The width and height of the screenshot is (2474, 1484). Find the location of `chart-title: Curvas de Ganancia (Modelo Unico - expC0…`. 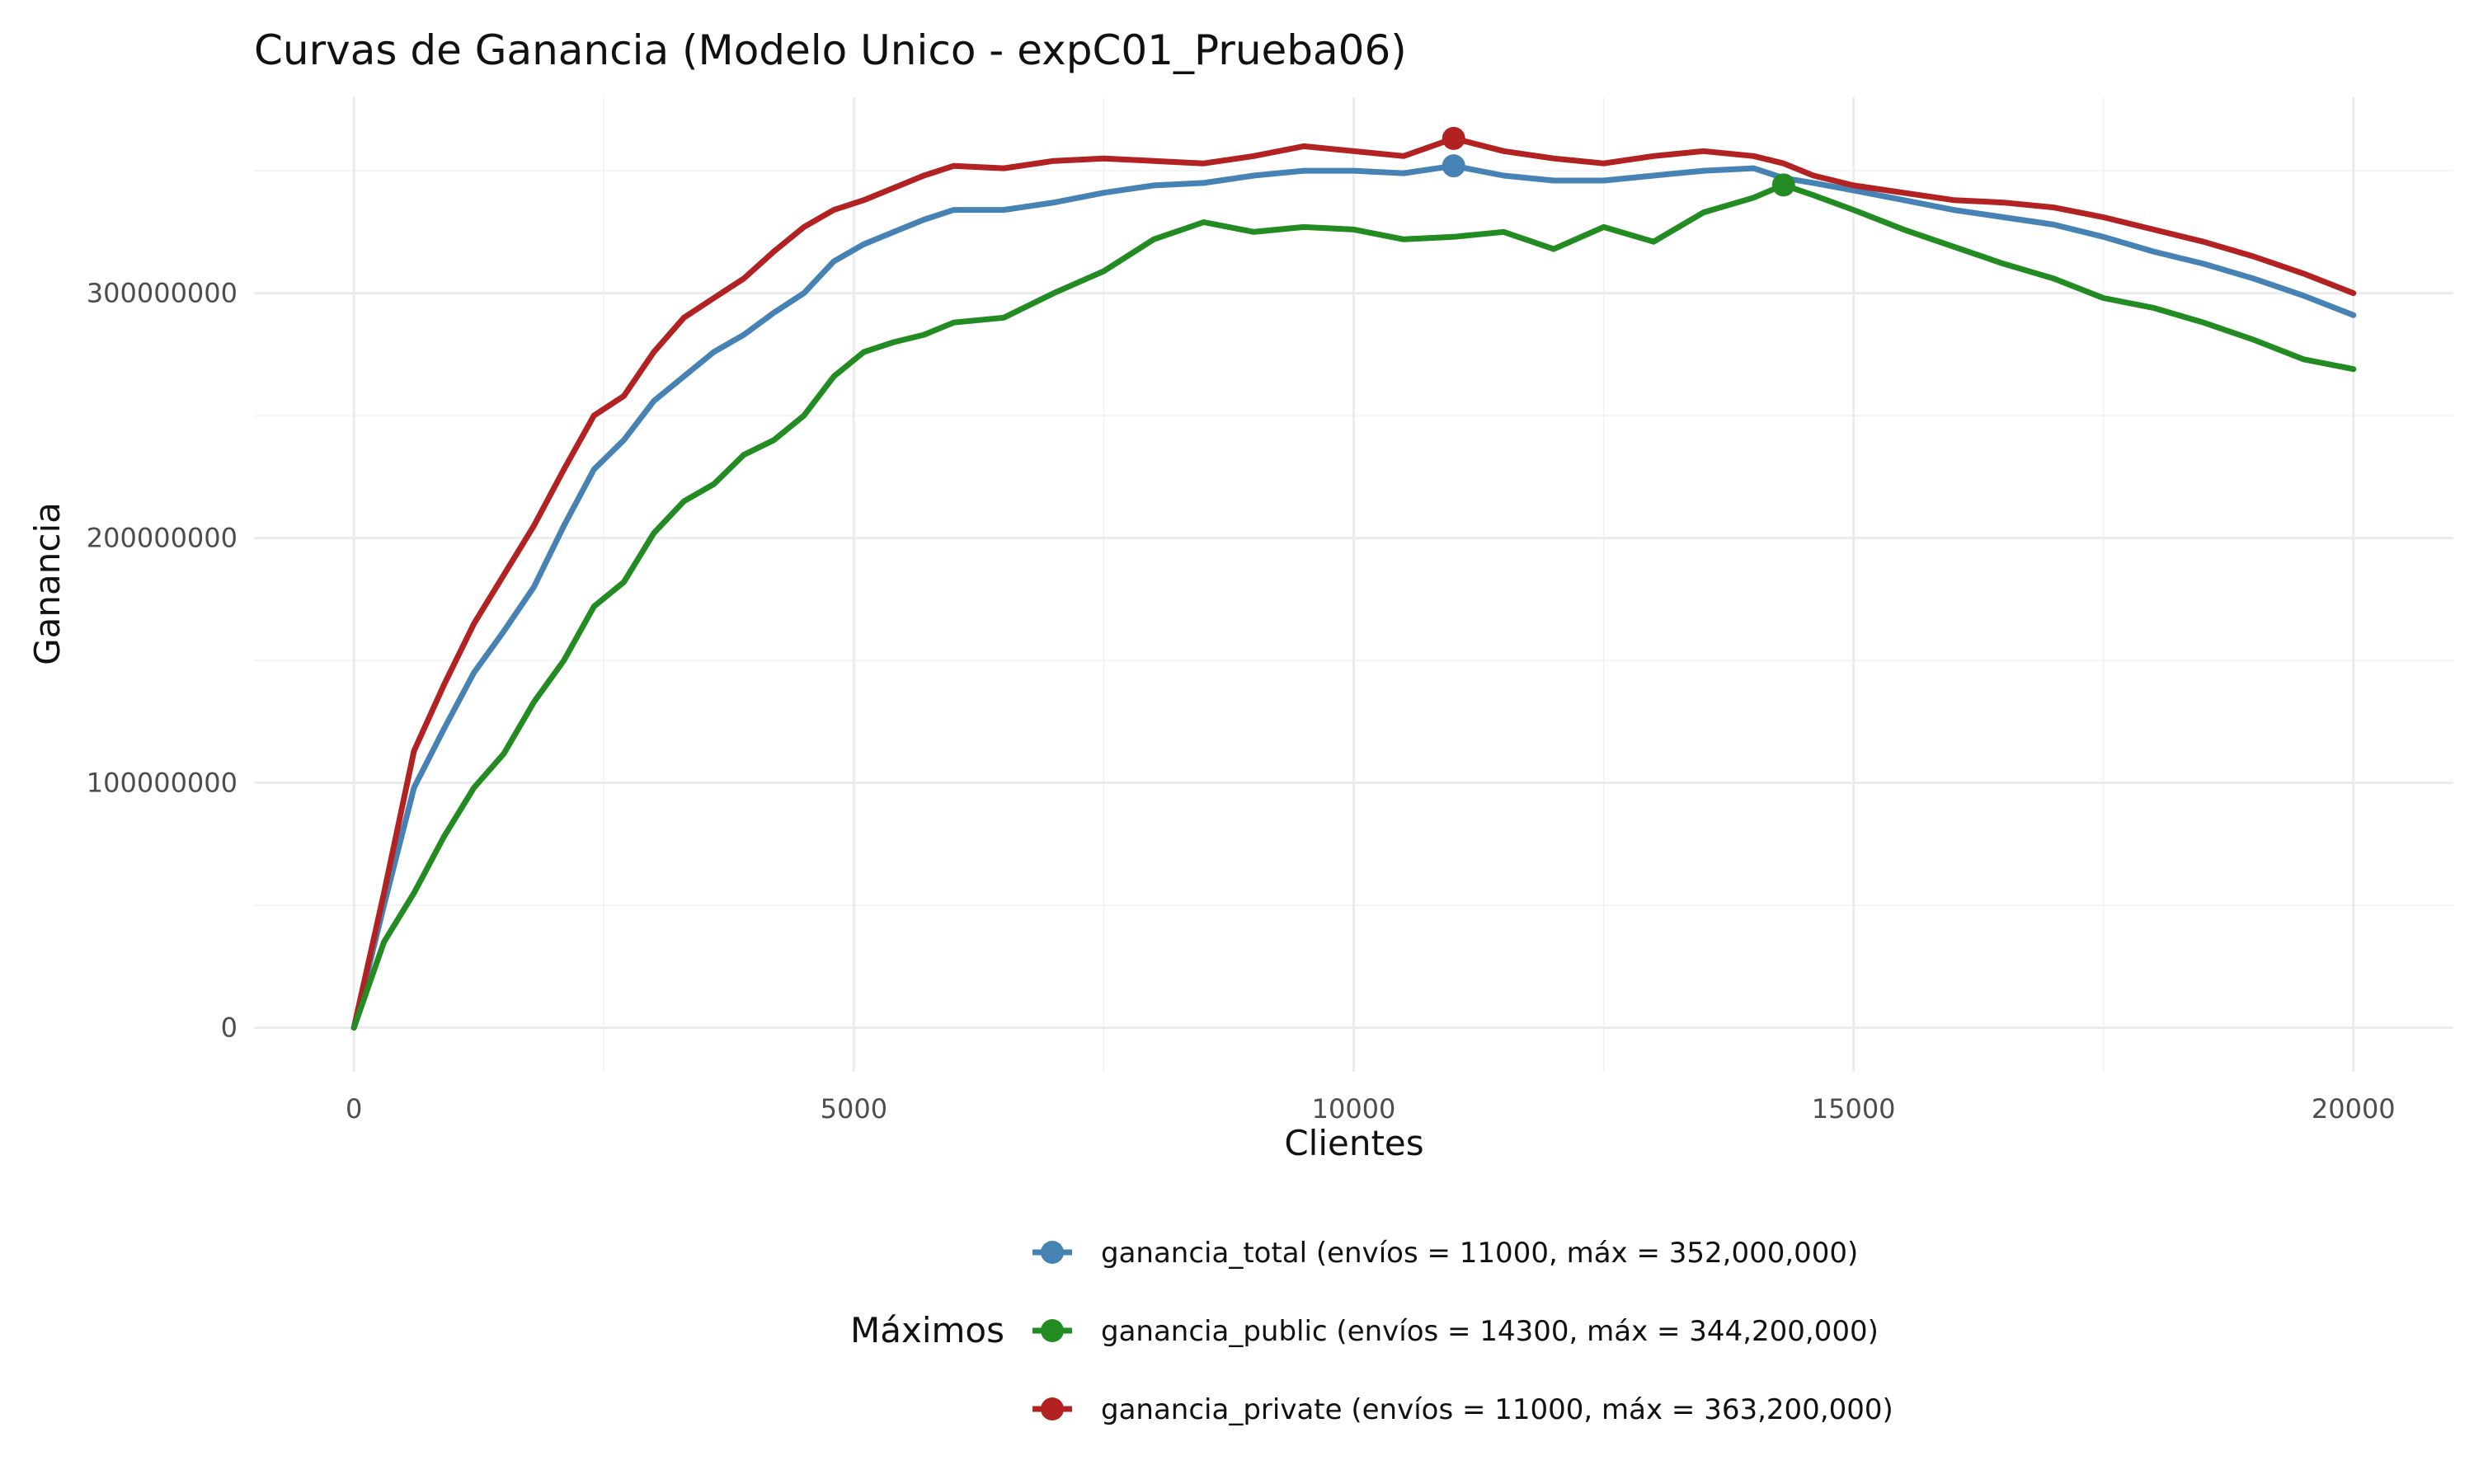

chart-title: Curvas de Ganancia (Modelo Unico - expC0… is located at coordinates (830, 50).